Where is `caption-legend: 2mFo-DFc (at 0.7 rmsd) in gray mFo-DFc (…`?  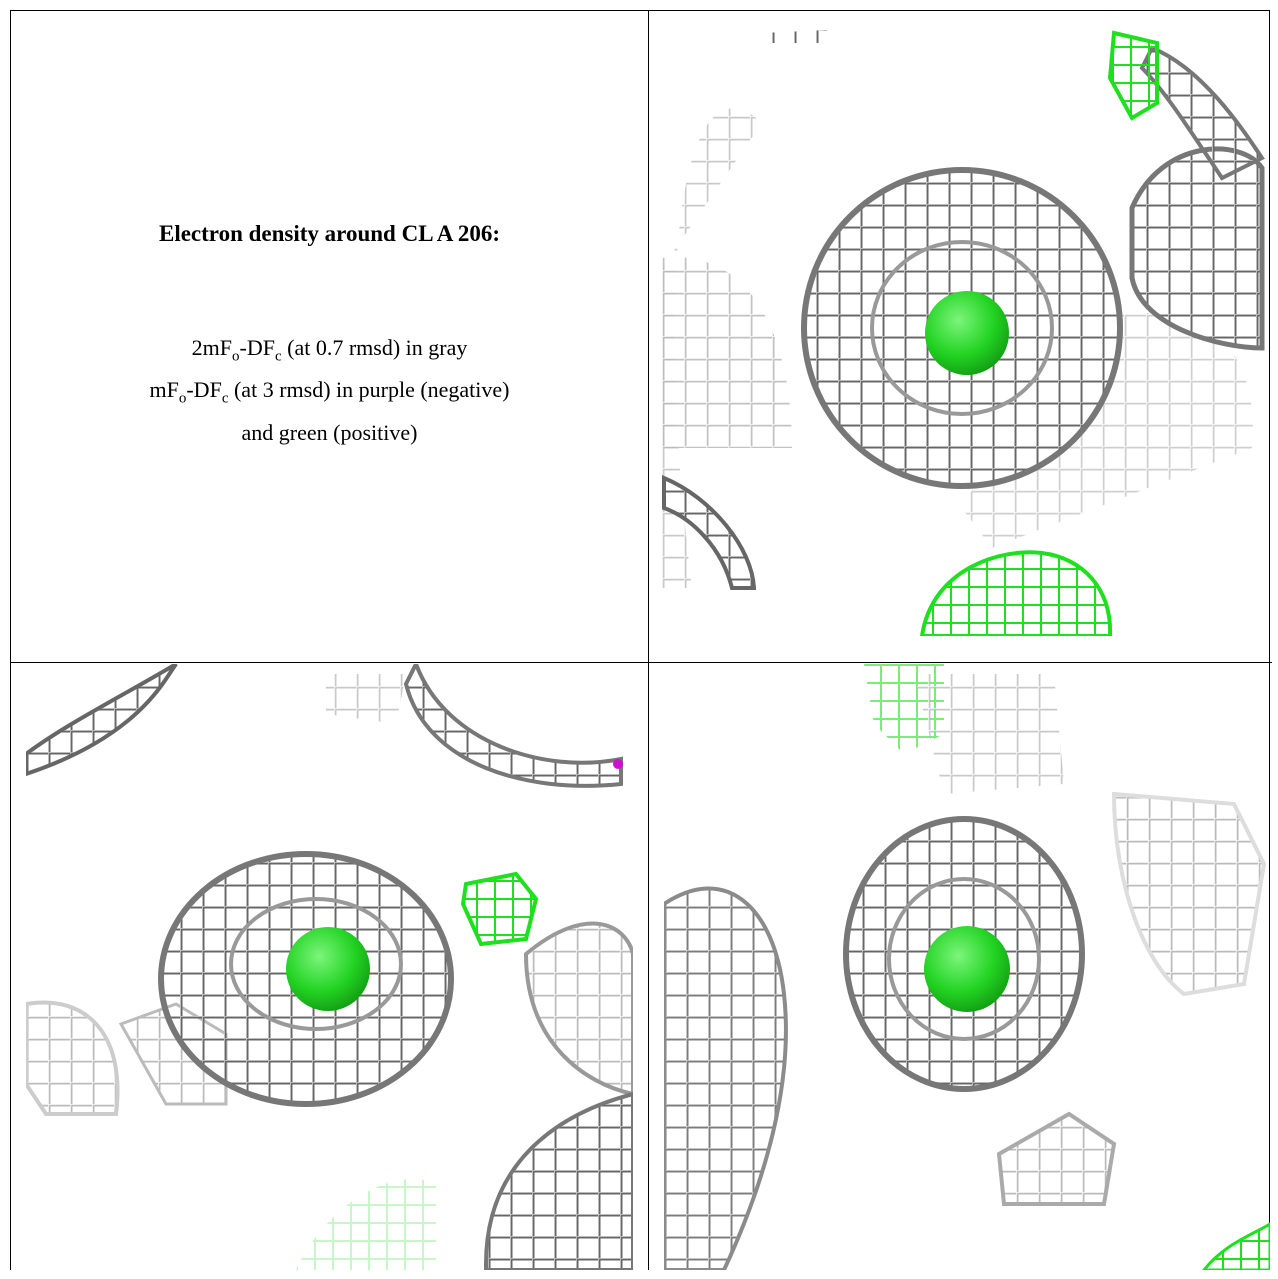 caption-legend: 2mFo-DFc (at 0.7 rmsd) in gray mFo-DFc (… is located at coordinates (329, 390).